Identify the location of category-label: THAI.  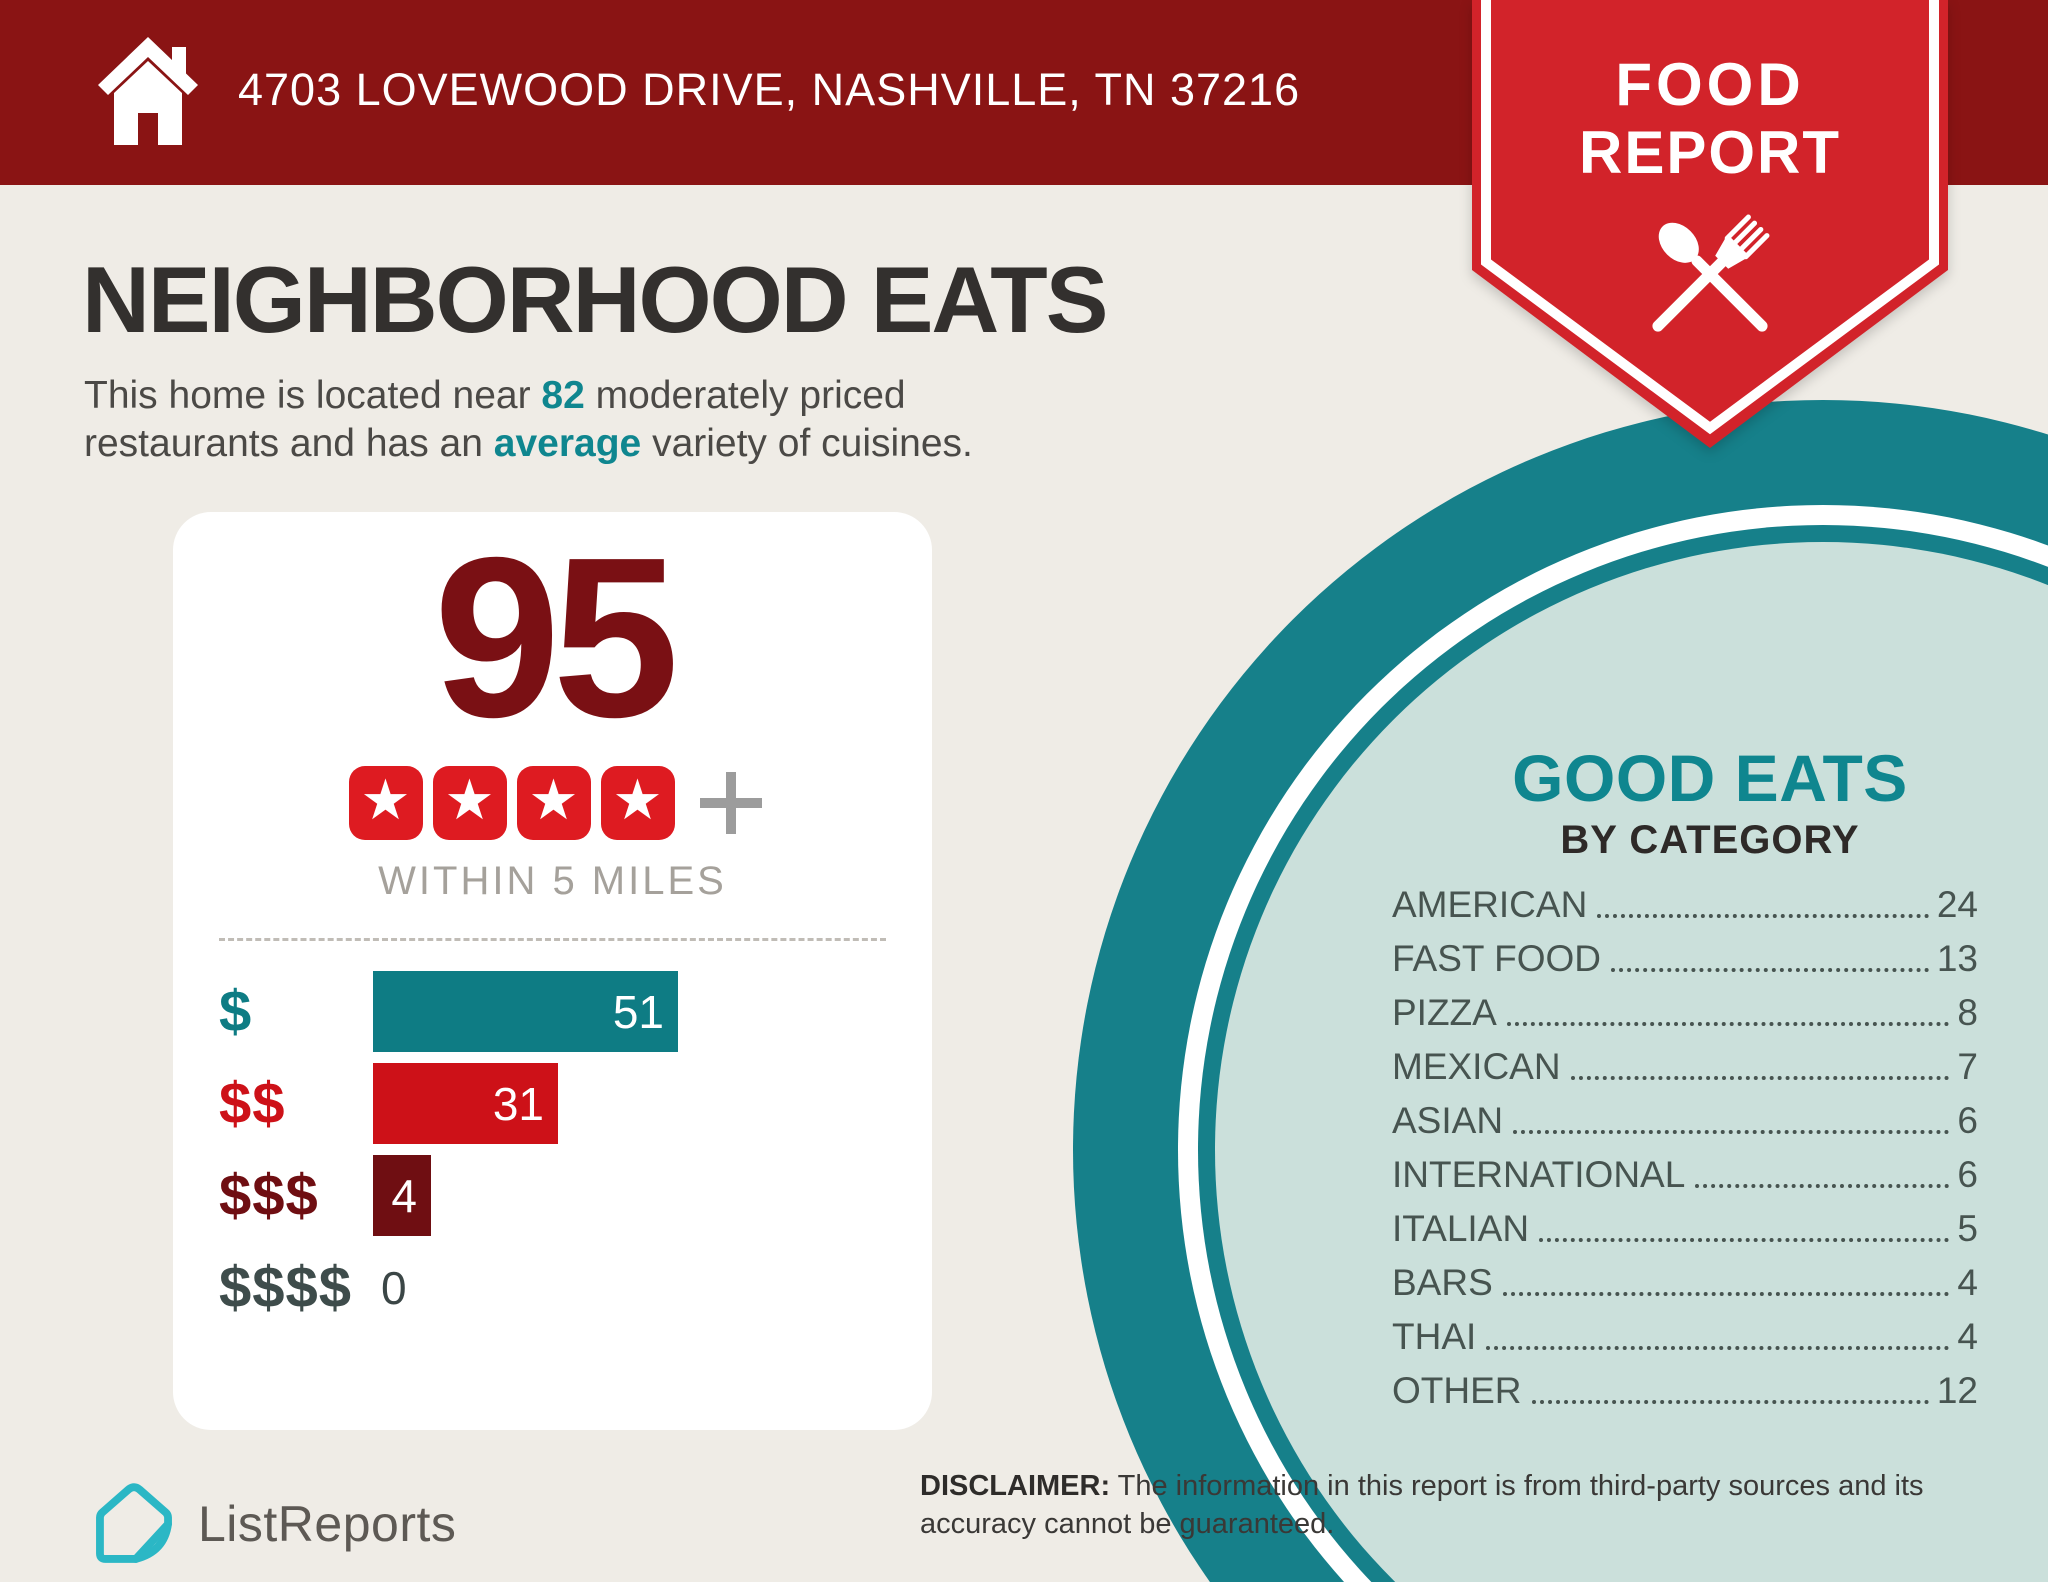
(1434, 1336).